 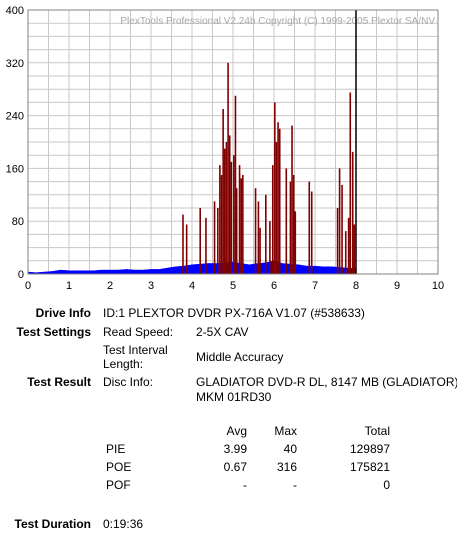 I want to click on stats-row-pof-max: -, so click(x=295, y=485).